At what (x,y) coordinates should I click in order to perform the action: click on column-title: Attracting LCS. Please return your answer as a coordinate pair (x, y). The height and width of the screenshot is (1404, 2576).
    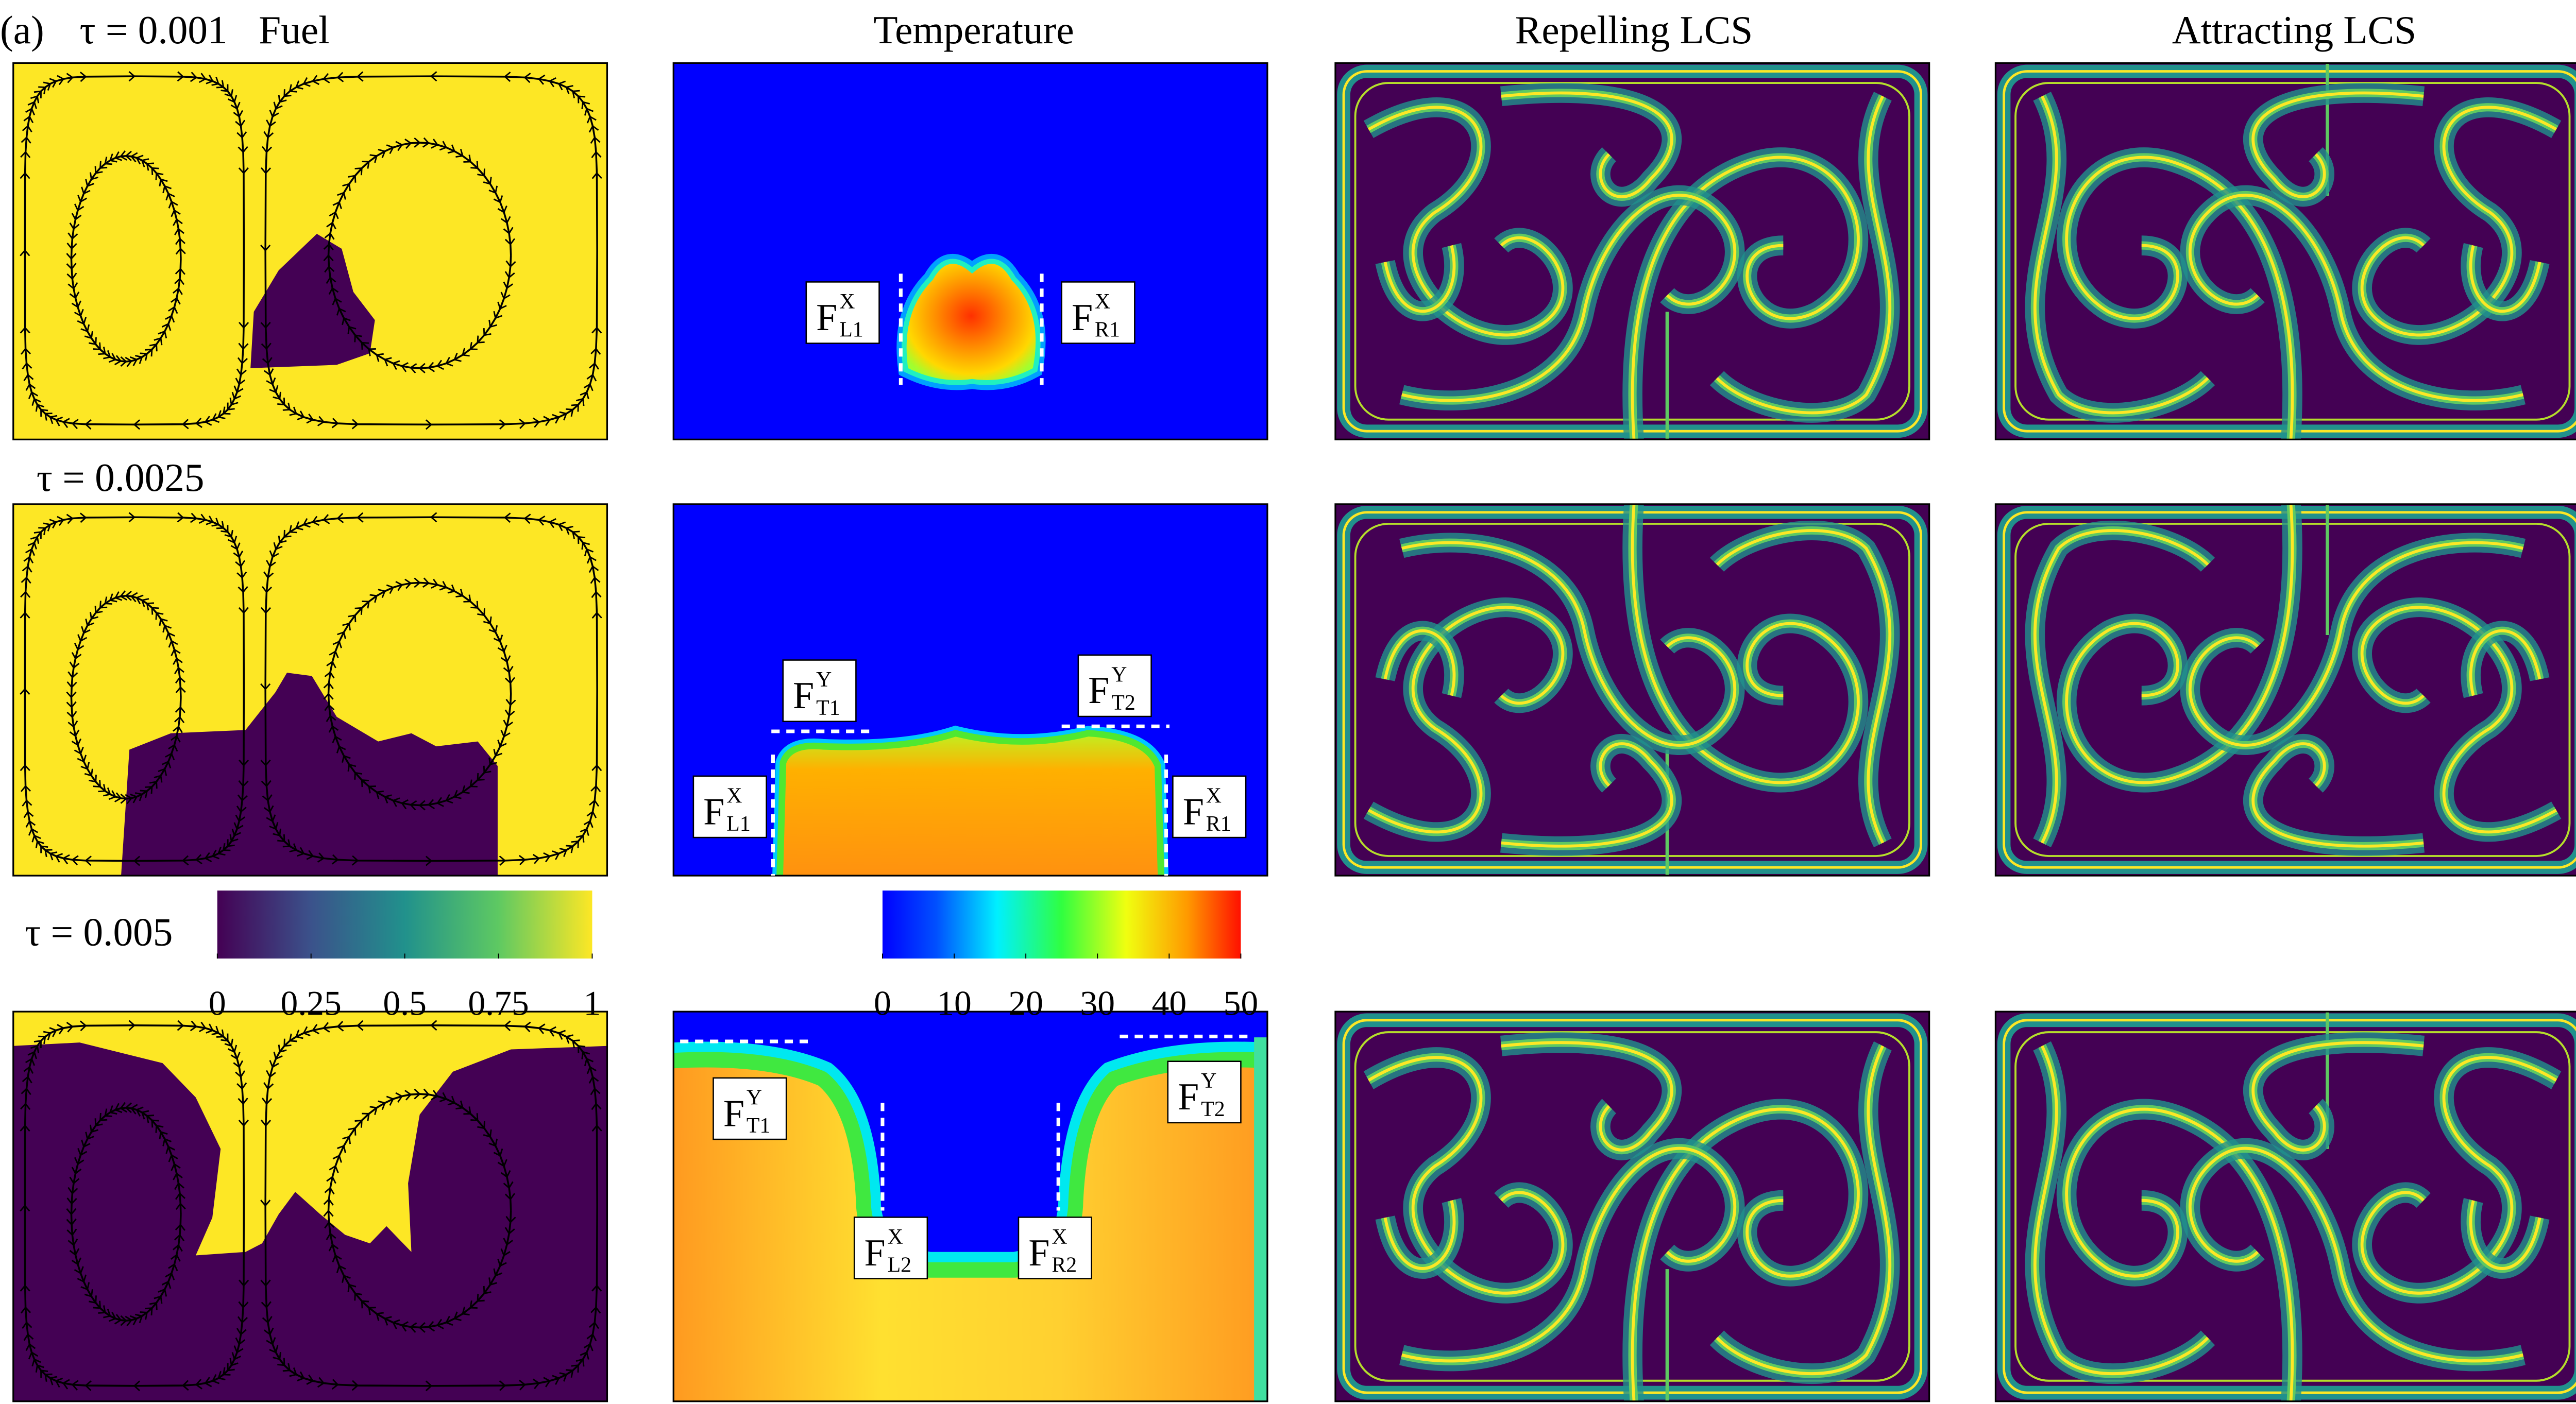
    Looking at the image, I should click on (2294, 30).